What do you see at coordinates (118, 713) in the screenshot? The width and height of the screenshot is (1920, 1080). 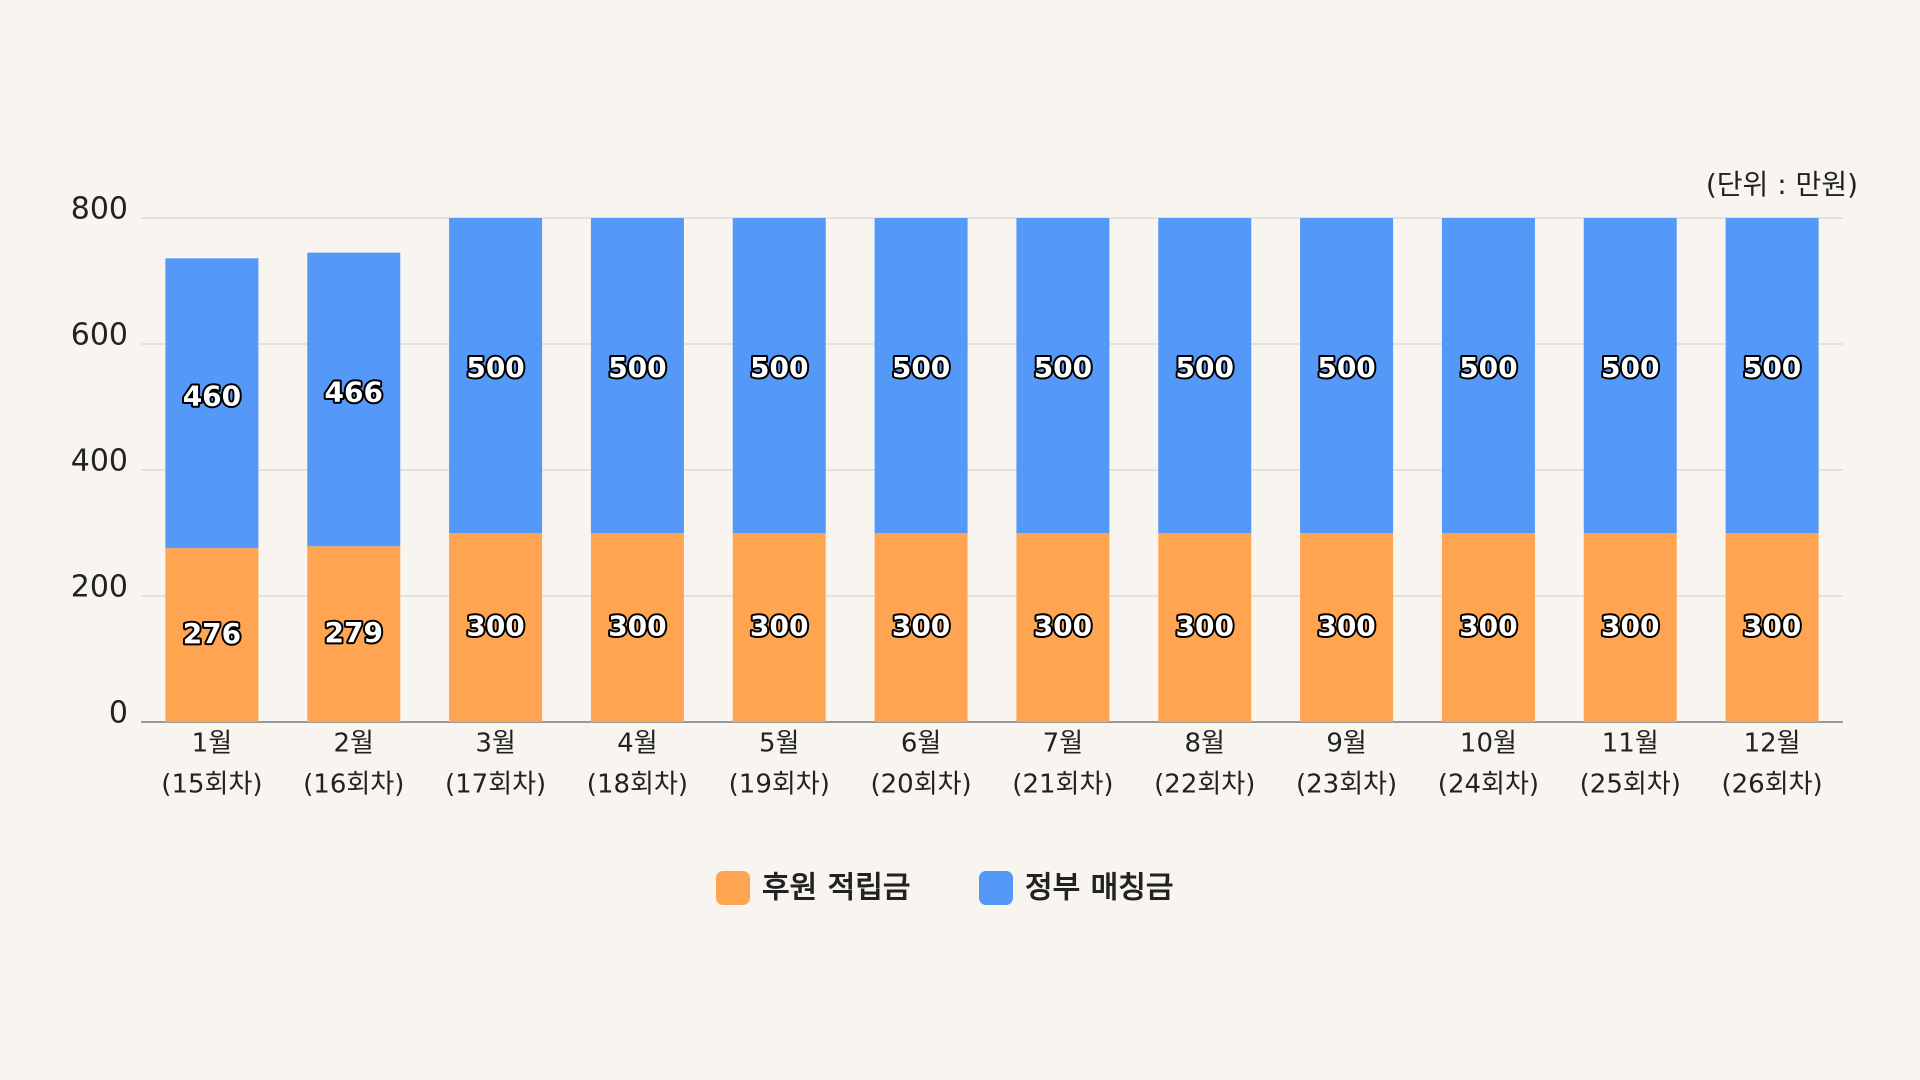 I see `y-tick-label: 0` at bounding box center [118, 713].